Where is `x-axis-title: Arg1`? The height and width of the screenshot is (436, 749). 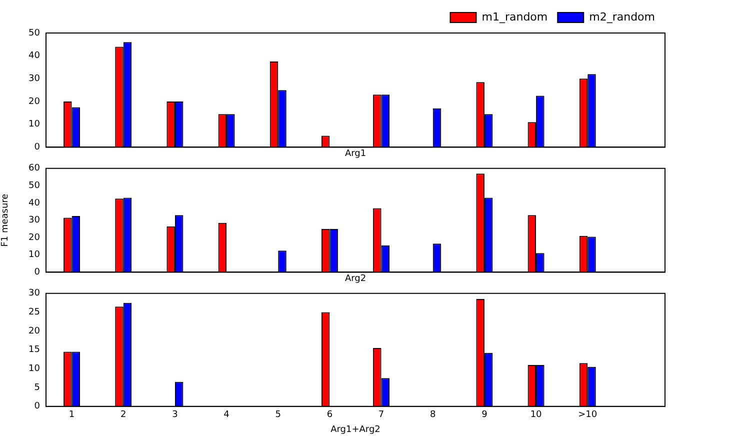
x-axis-title: Arg1 is located at coordinates (355, 153).